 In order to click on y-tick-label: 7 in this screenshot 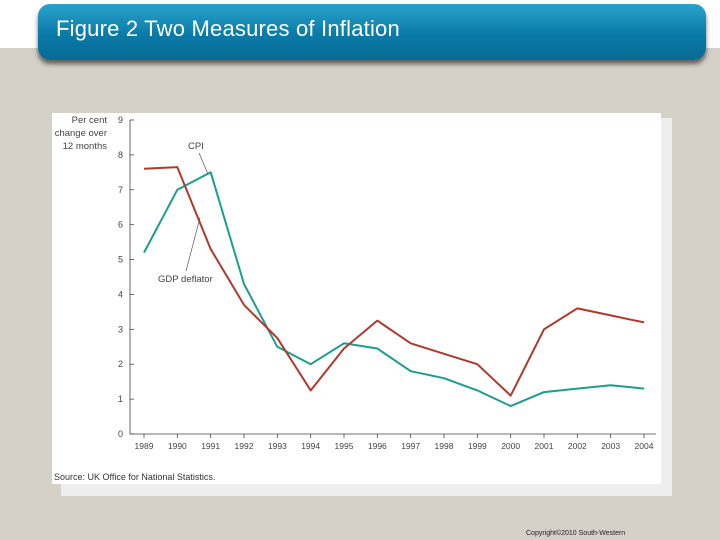, I will do `click(120, 190)`.